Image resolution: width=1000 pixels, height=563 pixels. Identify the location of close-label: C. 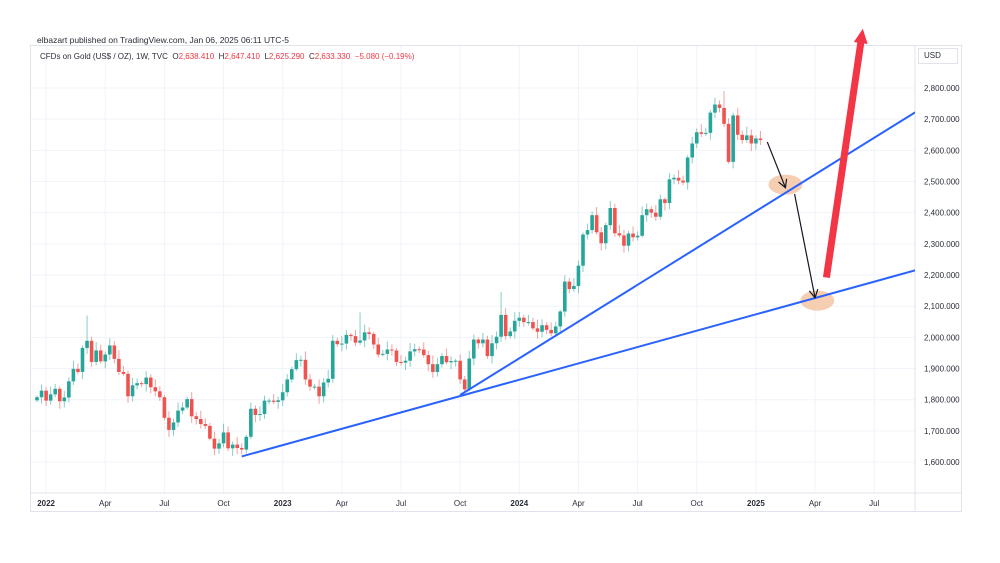
(311, 56).